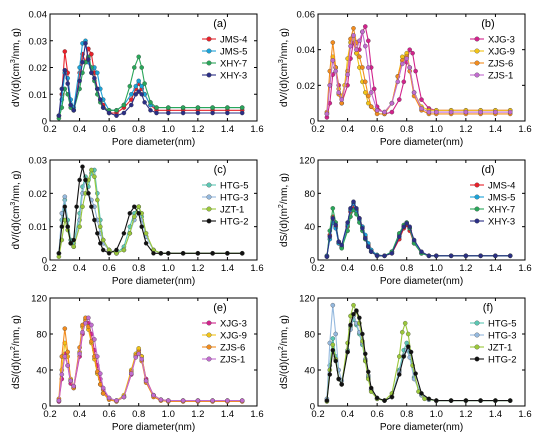  What do you see at coordinates (502, 336) in the screenshot?
I see `legend-label-5-1: HTG-3` at bounding box center [502, 336].